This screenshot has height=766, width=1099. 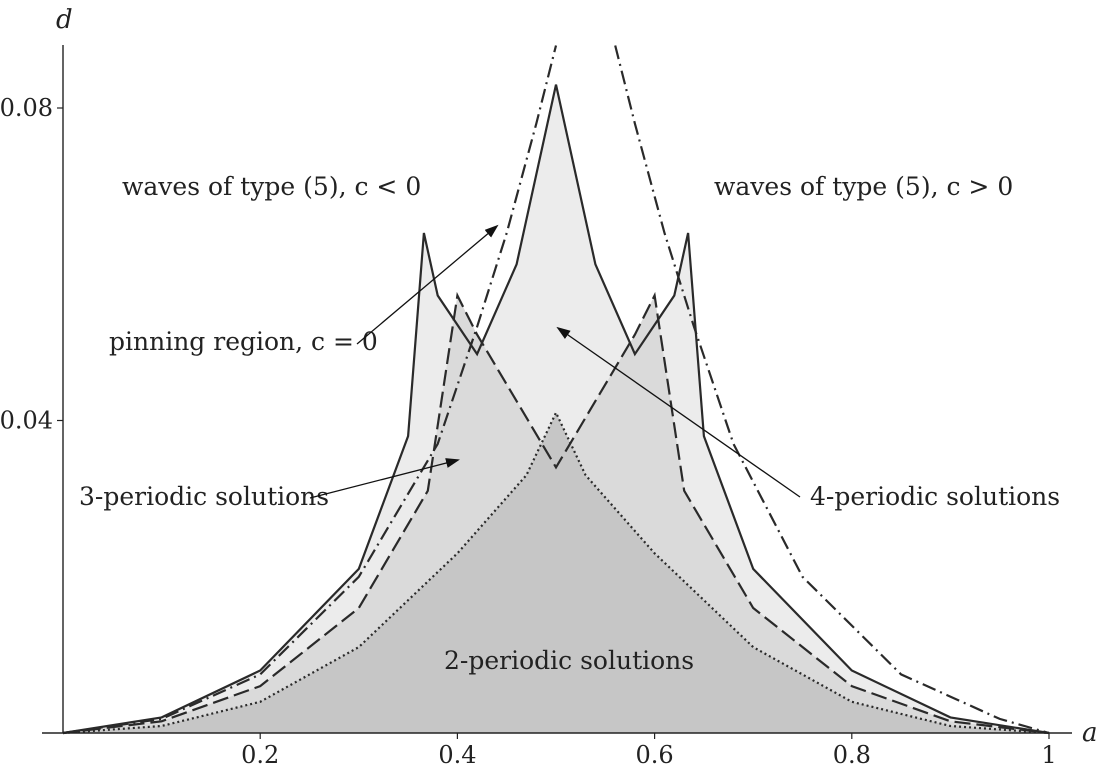 What do you see at coordinates (384, 478) in the screenshot?
I see `3-periodic-arrow` at bounding box center [384, 478].